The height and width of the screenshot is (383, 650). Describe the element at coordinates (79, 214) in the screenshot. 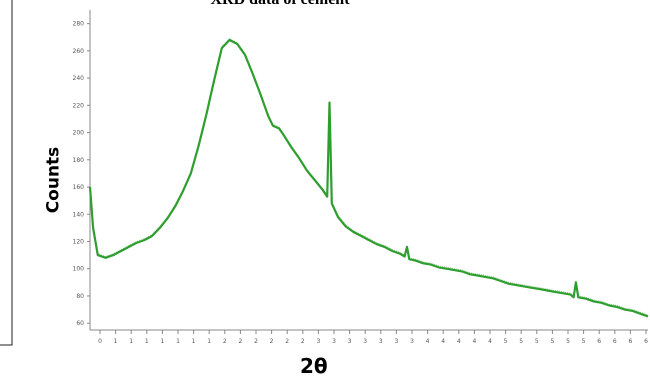

I see `y-tick-label: 140` at that location.